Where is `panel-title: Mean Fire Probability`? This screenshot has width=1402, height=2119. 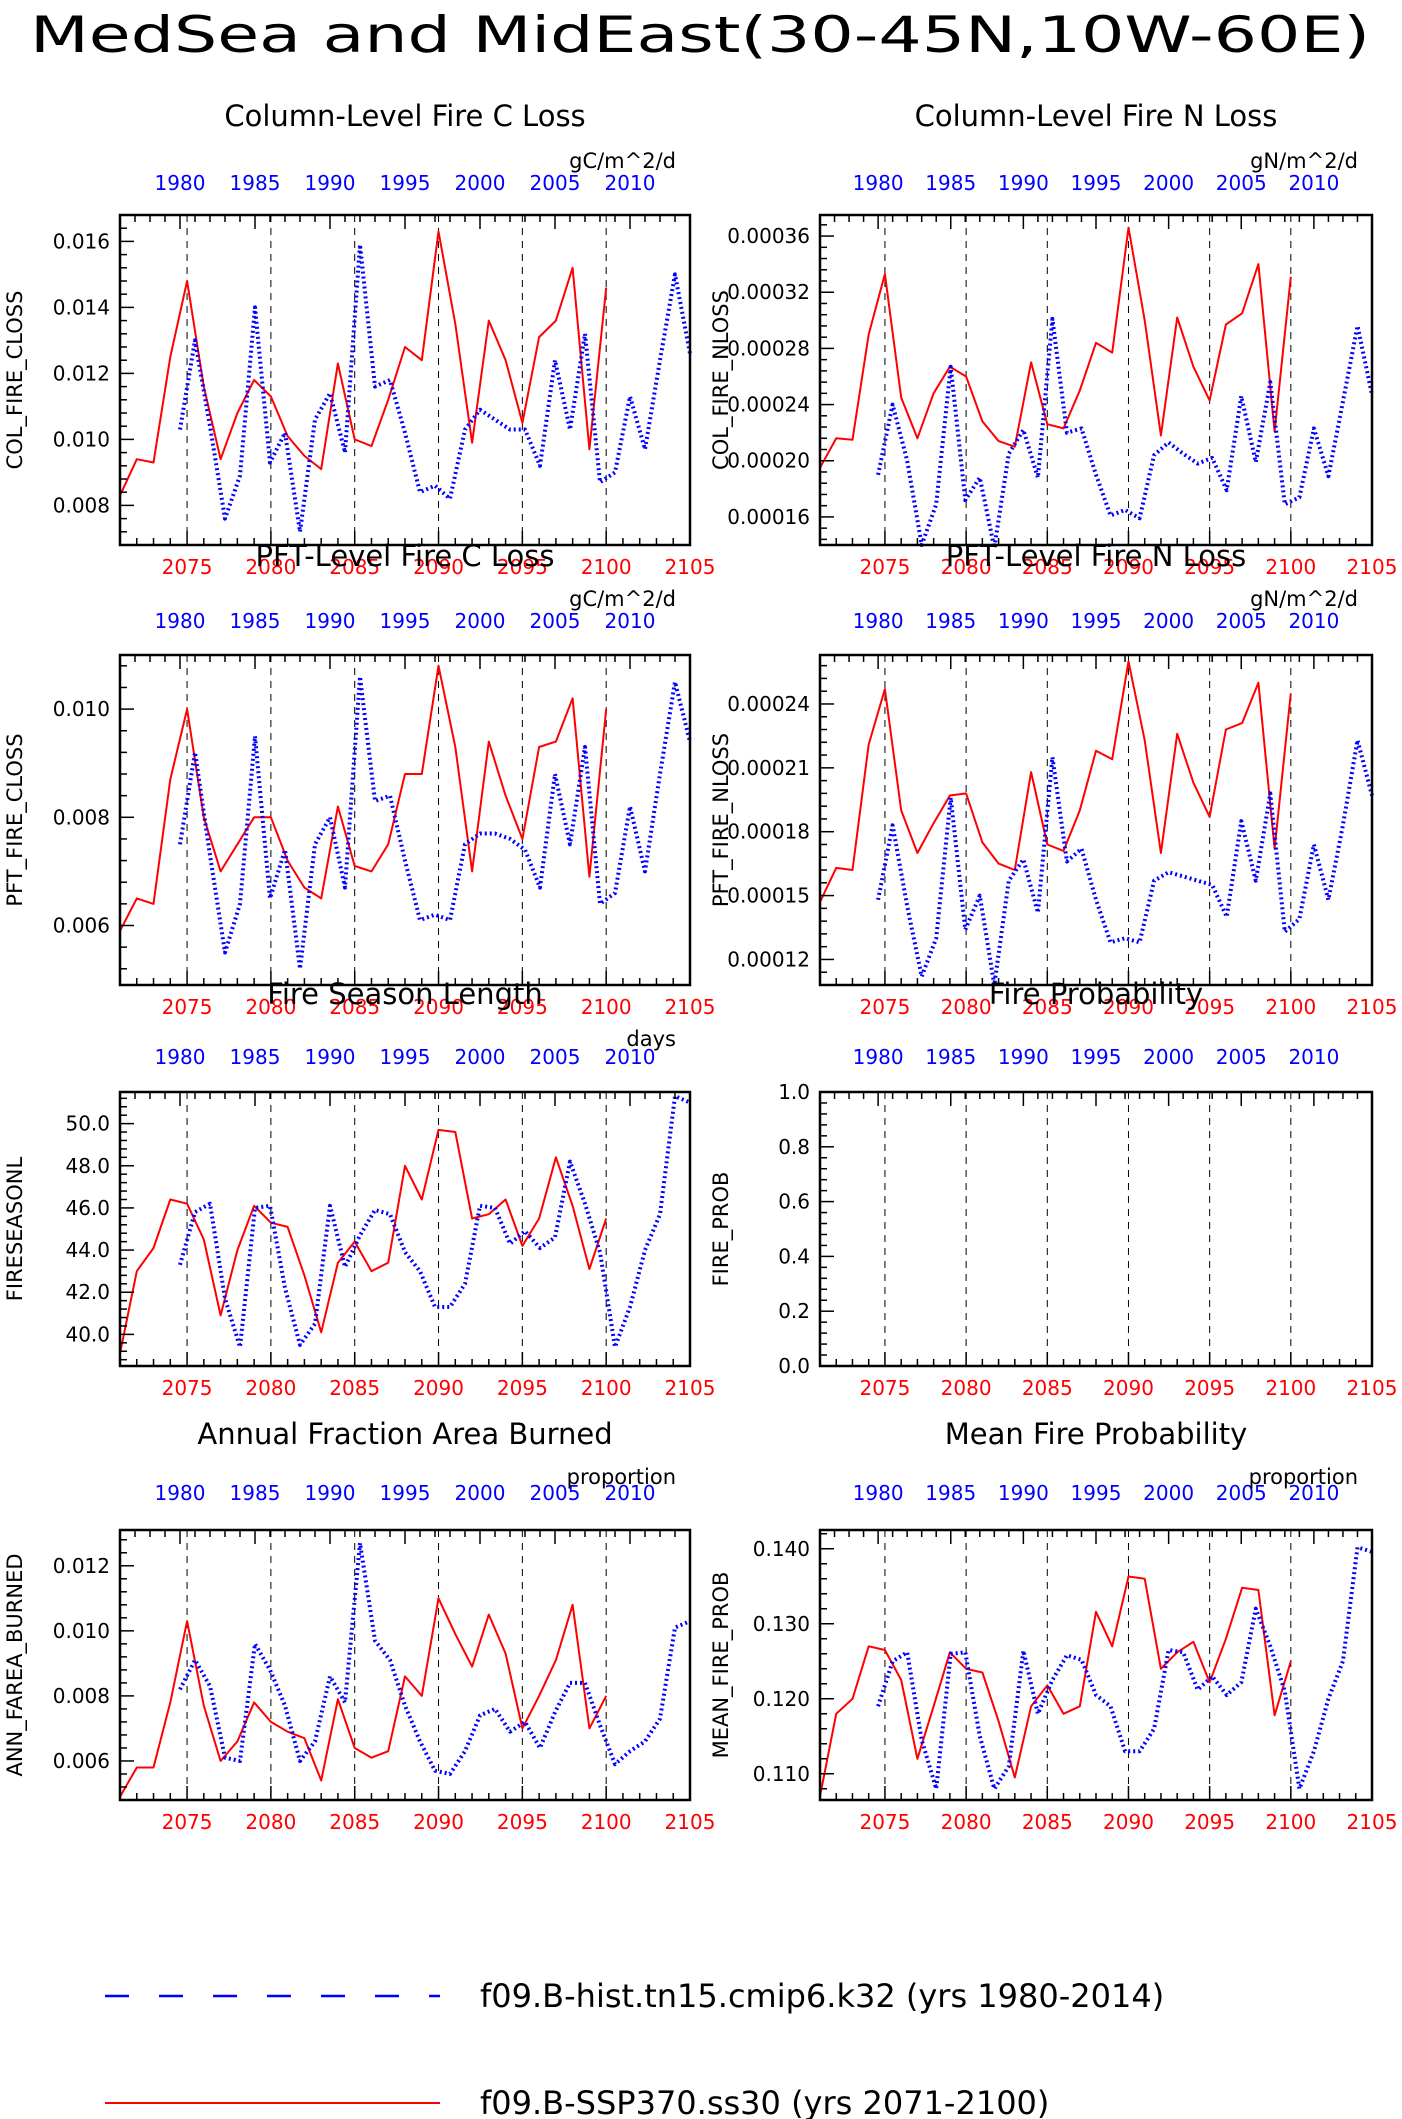 panel-title: Mean Fire Probability is located at coordinates (1096, 1434).